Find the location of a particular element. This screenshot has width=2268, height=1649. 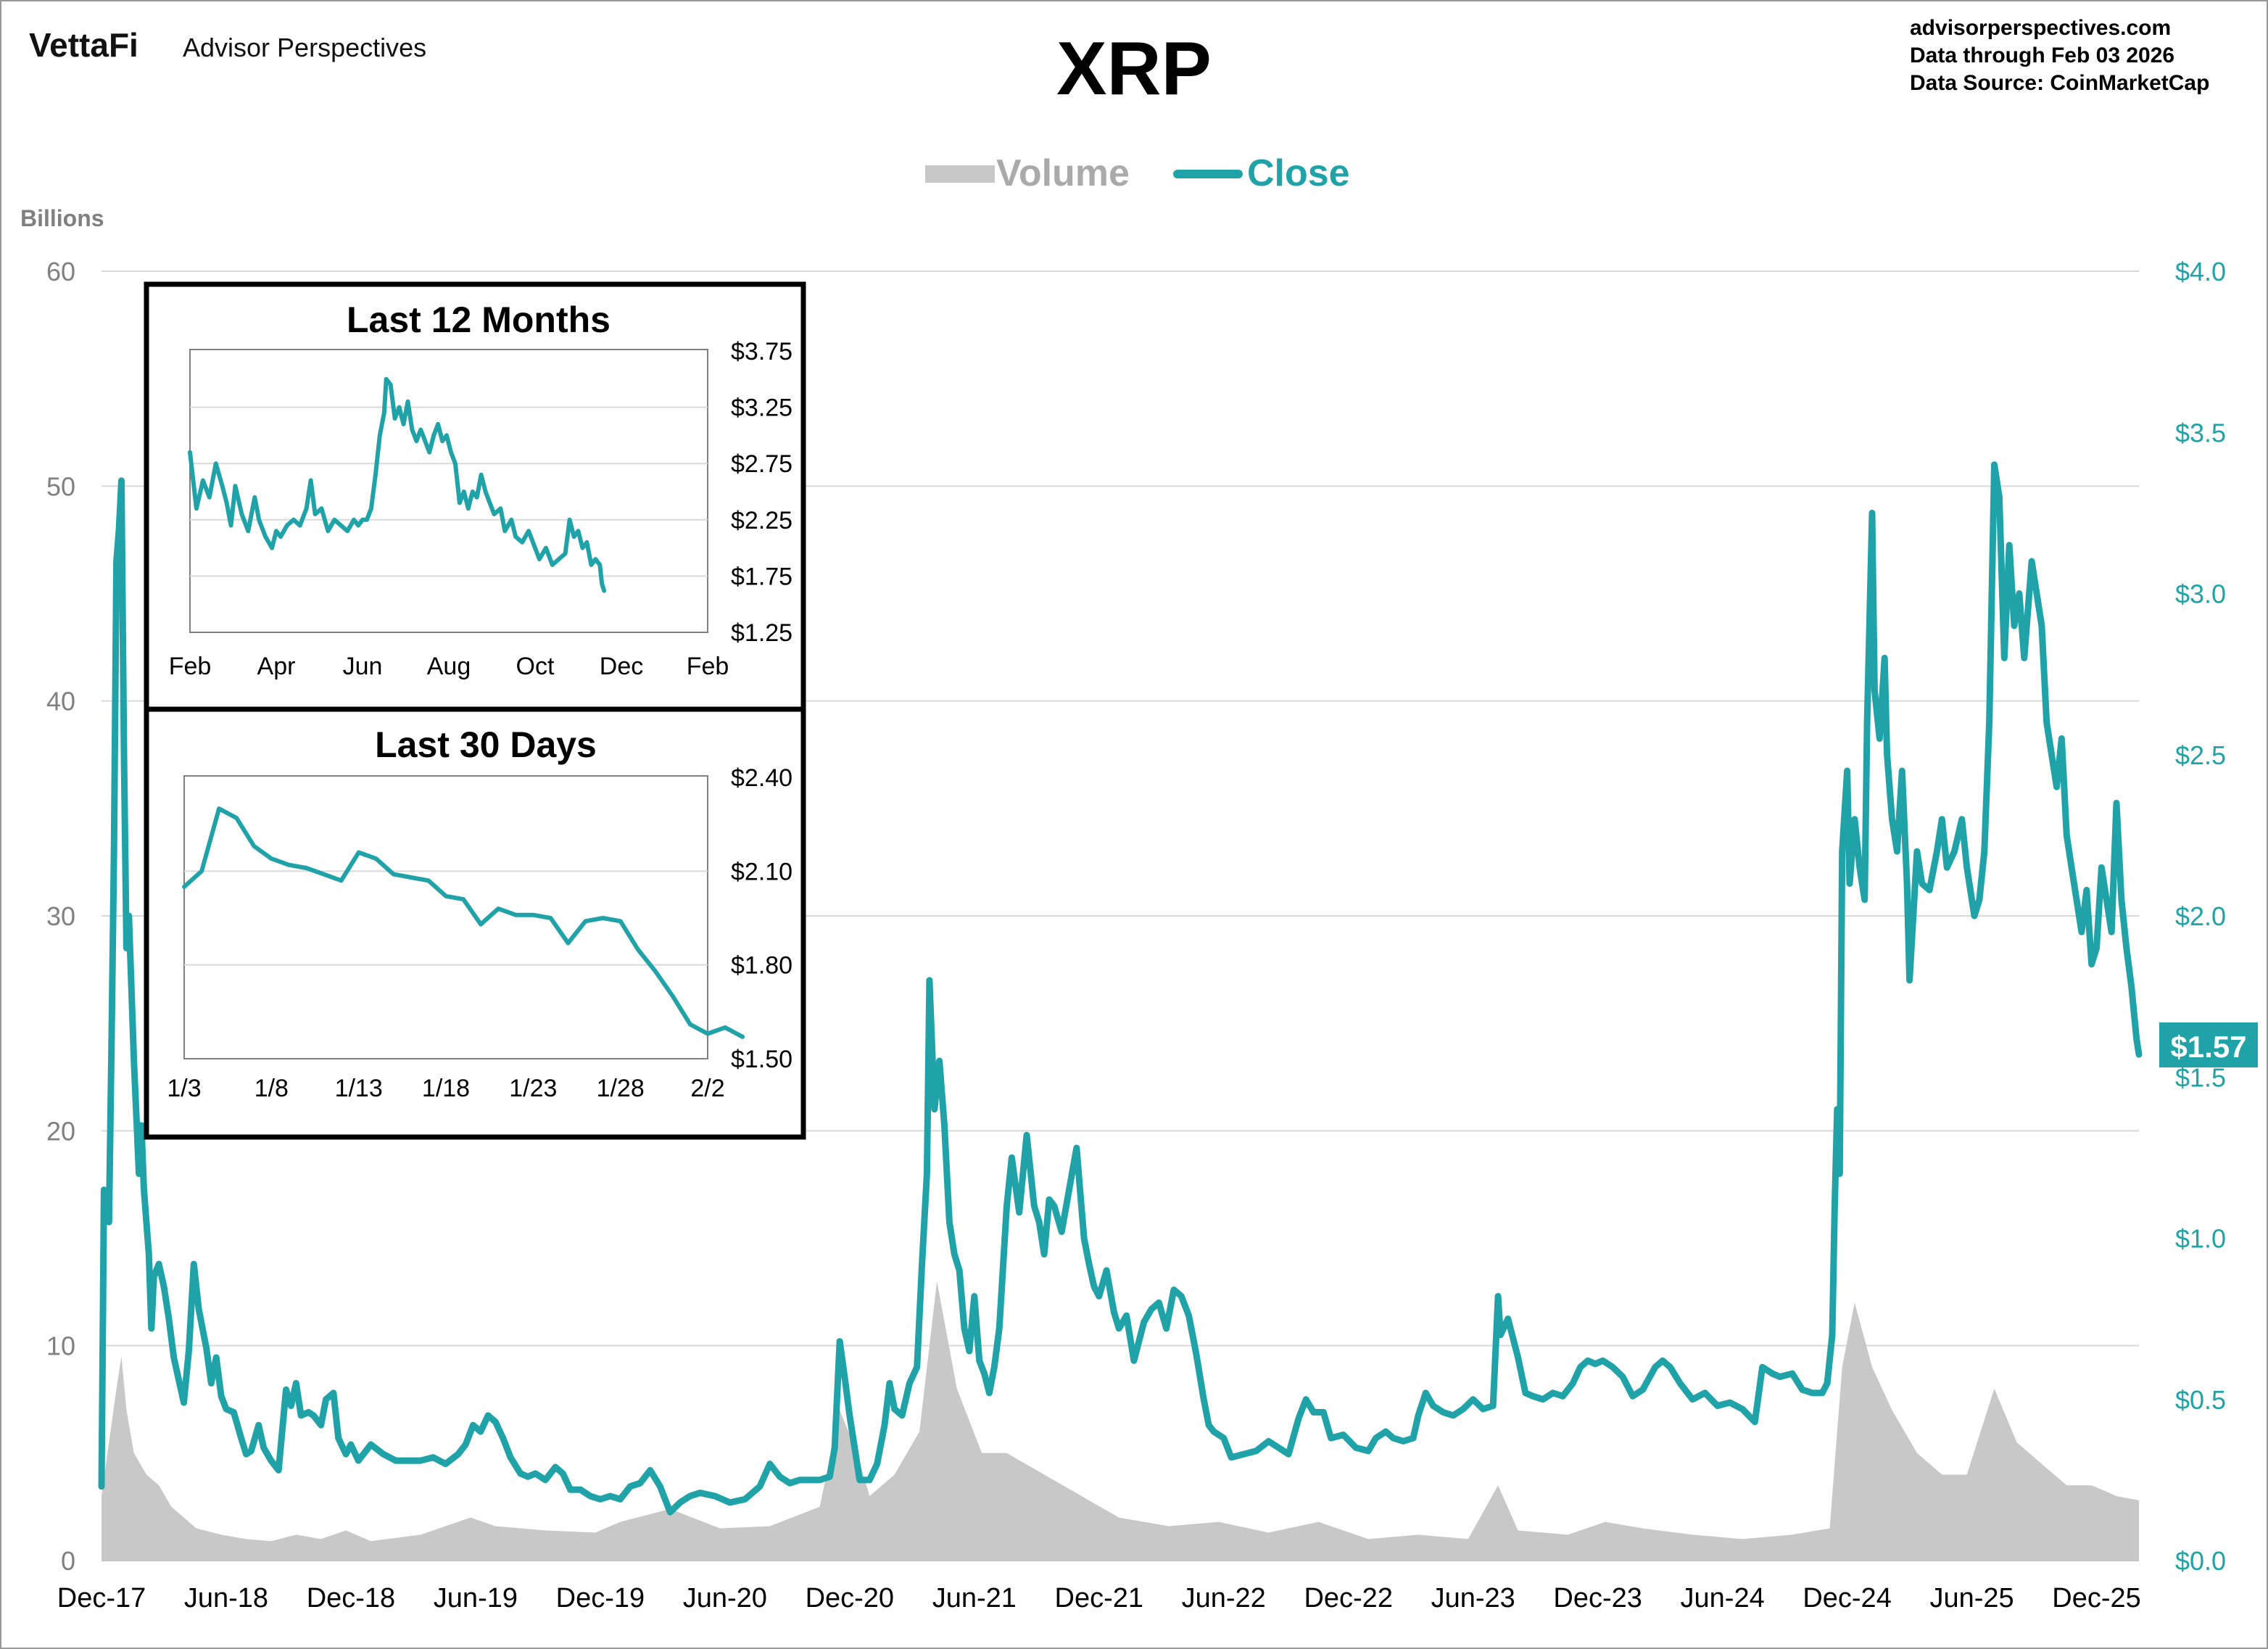

y-right-tick-label: $2.0 is located at coordinates (2200, 916).